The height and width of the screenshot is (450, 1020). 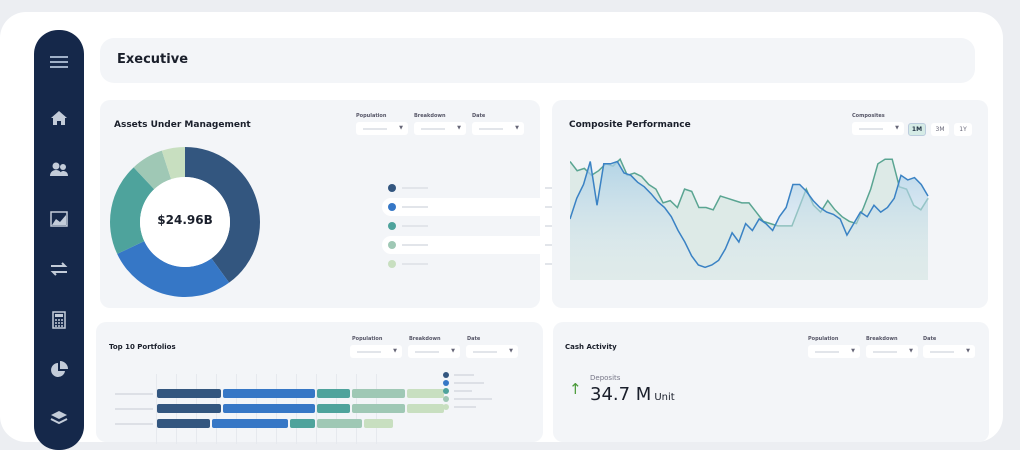 What do you see at coordinates (142, 347) in the screenshot?
I see `top10-title: Top 10 Portfolios` at bounding box center [142, 347].